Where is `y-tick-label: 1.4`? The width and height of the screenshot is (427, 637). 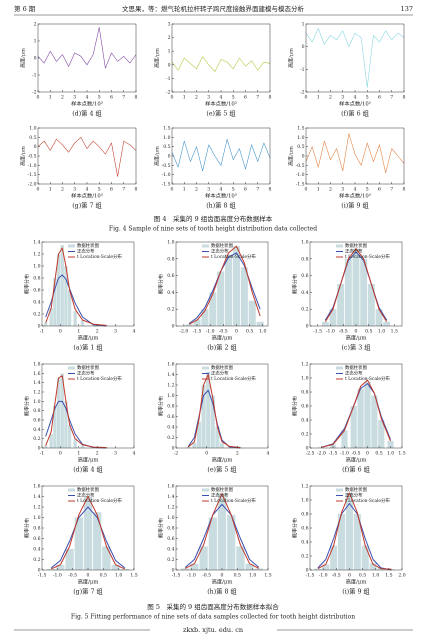 y-tick-label: 1.4 is located at coordinates (36, 243).